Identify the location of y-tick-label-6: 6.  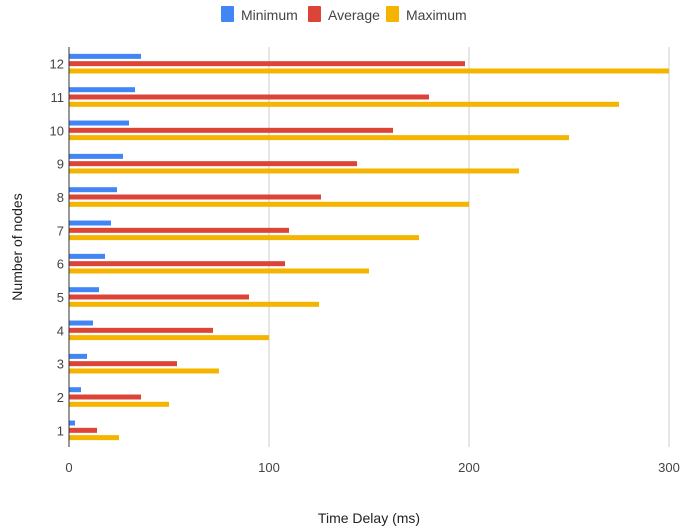
(60, 264).